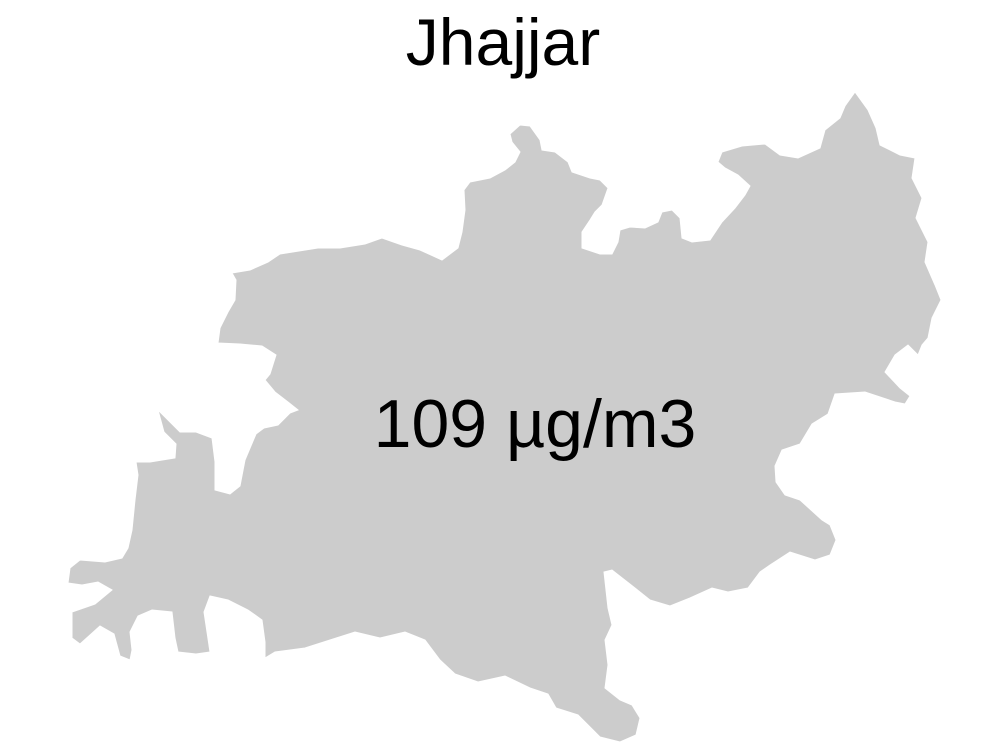  I want to click on region-value-label: 109 µg/m3, so click(535, 424).